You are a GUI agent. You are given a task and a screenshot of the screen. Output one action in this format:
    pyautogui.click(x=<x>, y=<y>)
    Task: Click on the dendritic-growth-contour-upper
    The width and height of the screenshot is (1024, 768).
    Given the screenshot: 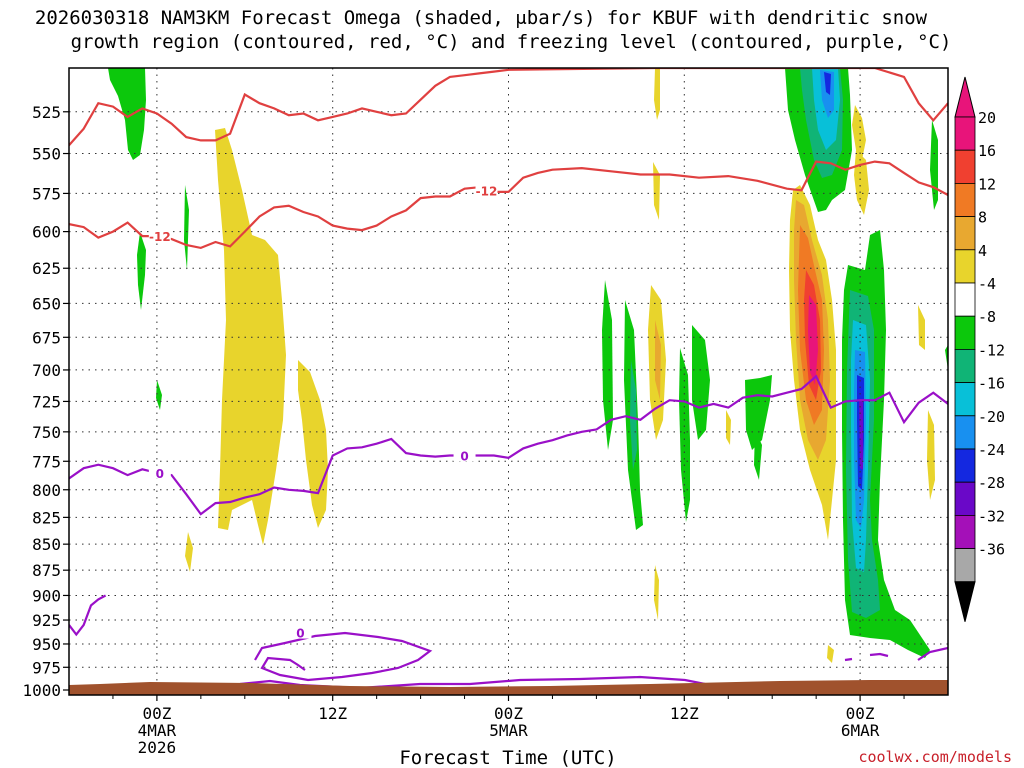 What is the action you would take?
    pyautogui.click(x=508, y=107)
    